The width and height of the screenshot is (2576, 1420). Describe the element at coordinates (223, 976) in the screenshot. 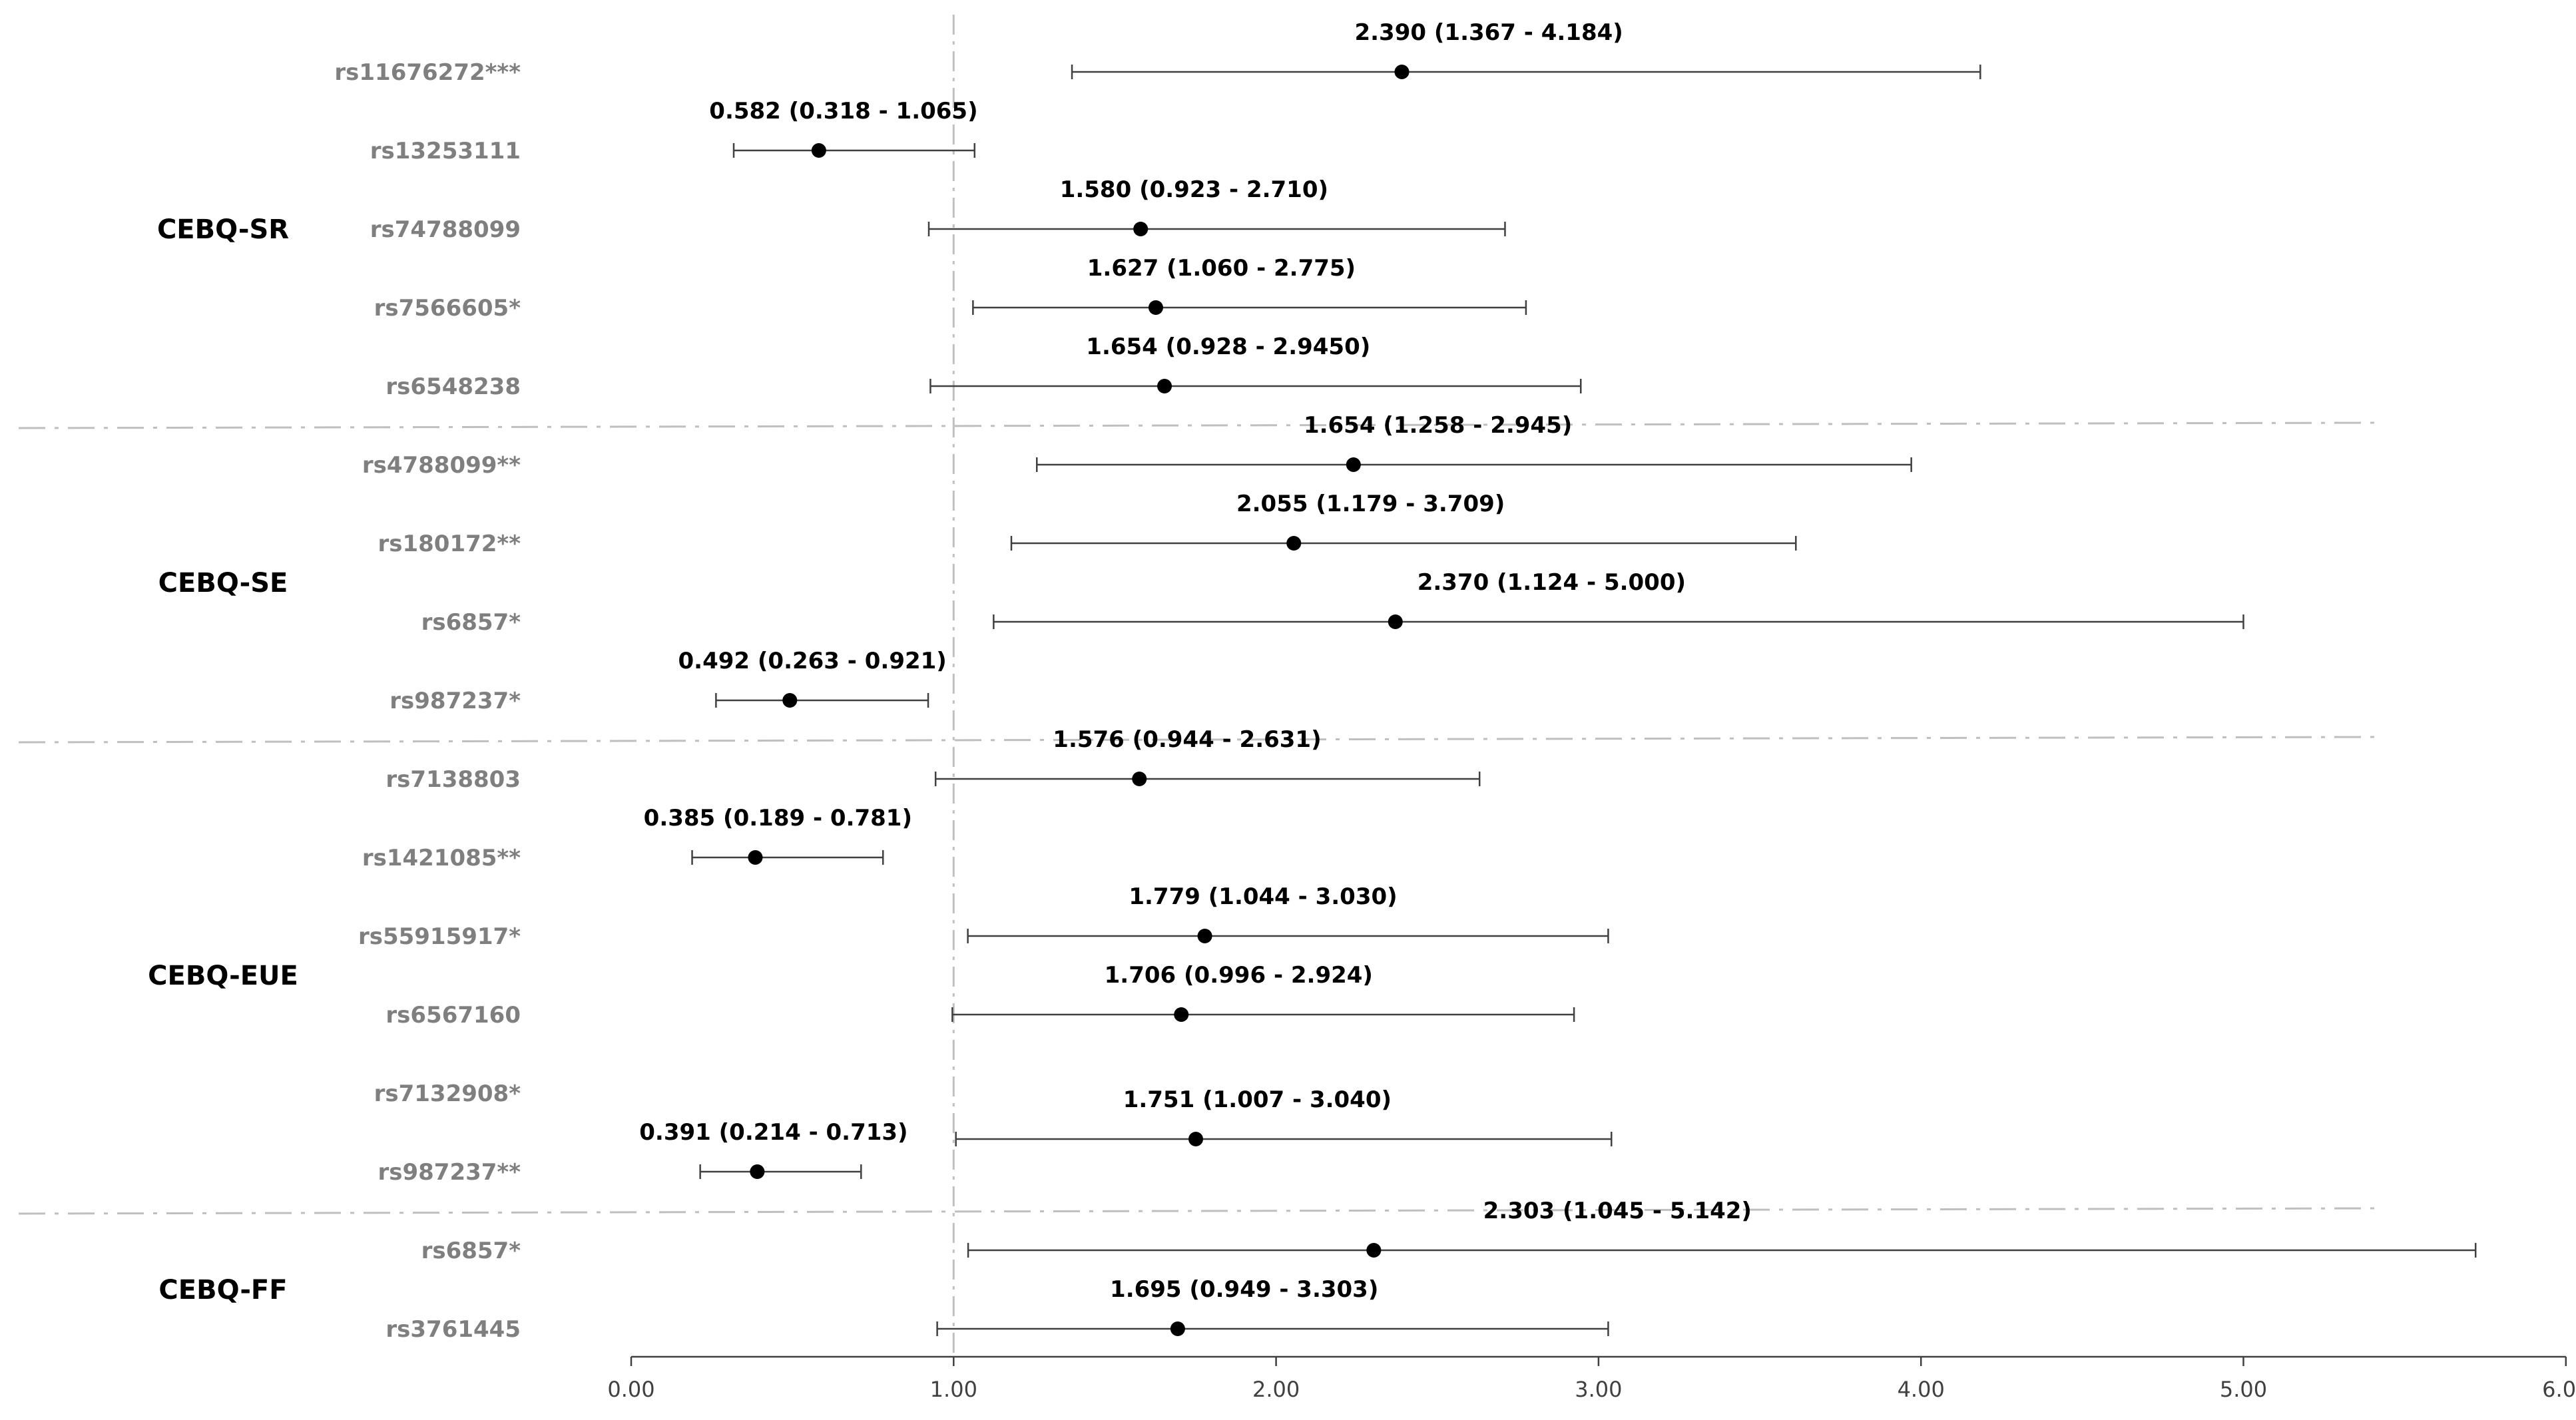

I see `group-label: CEBQ-EUE` at that location.